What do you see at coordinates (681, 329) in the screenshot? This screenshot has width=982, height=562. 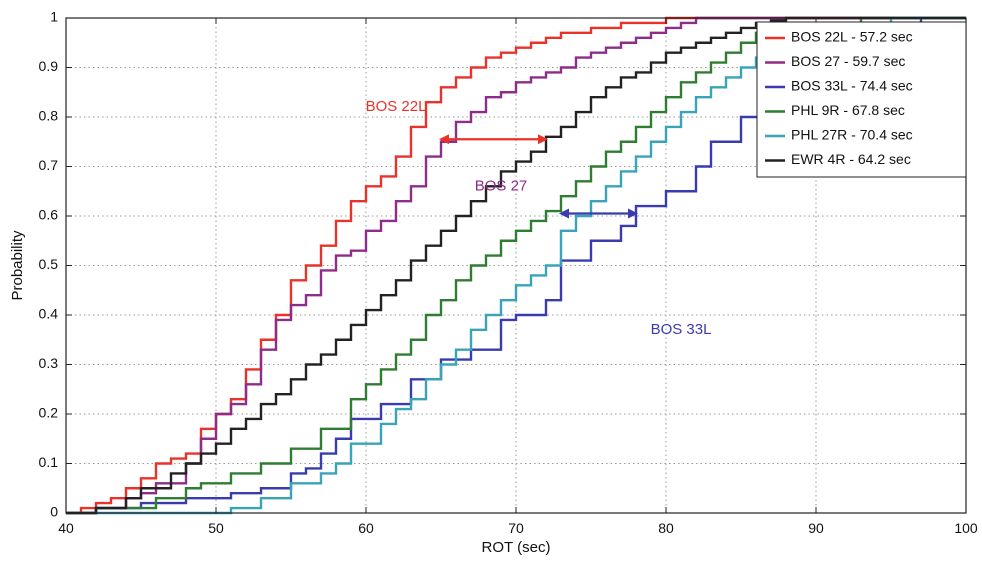 I see `annotation-label-2: BOS 33L` at bounding box center [681, 329].